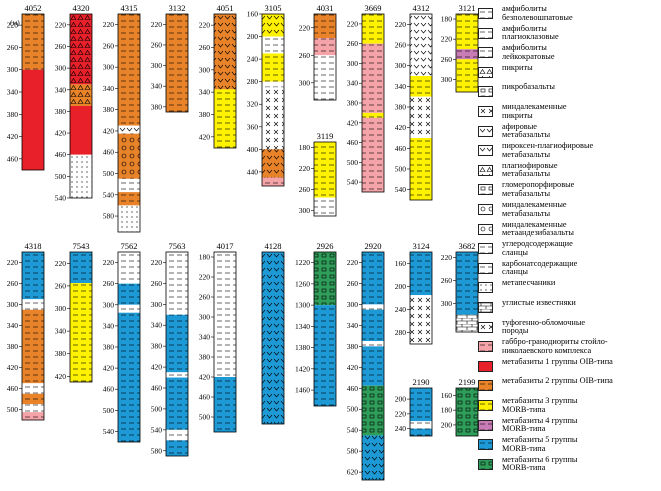  I want to click on column-id-4312: 4312, so click(421, 8).